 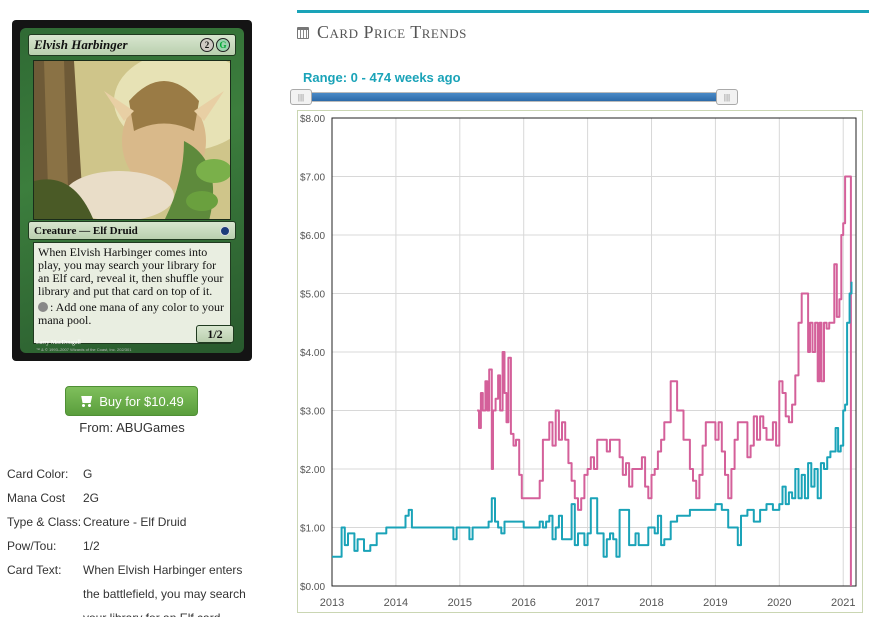 I want to click on card-type-line: Creature — Elf Druid, so click(x=86, y=230).